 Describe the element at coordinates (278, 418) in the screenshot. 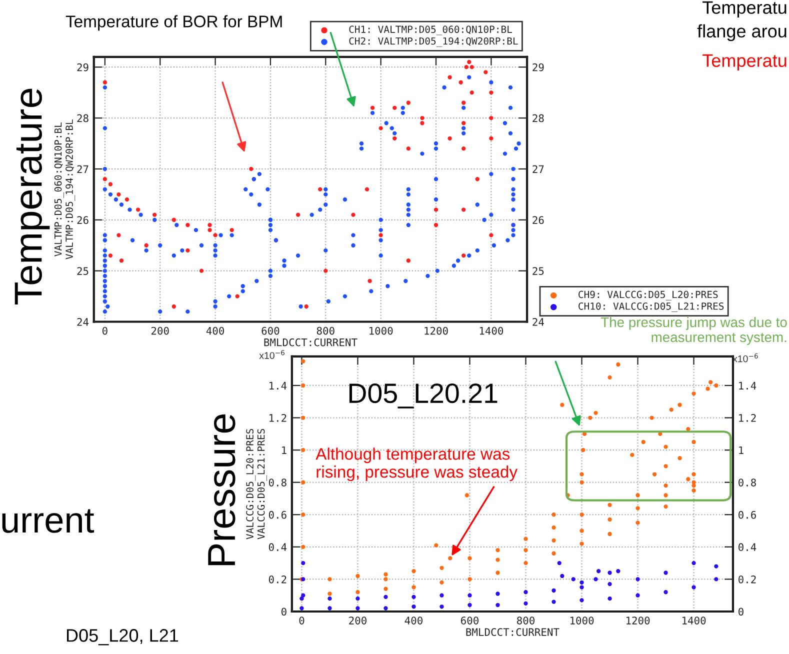

I see `y-tick-label: 1.2` at that location.